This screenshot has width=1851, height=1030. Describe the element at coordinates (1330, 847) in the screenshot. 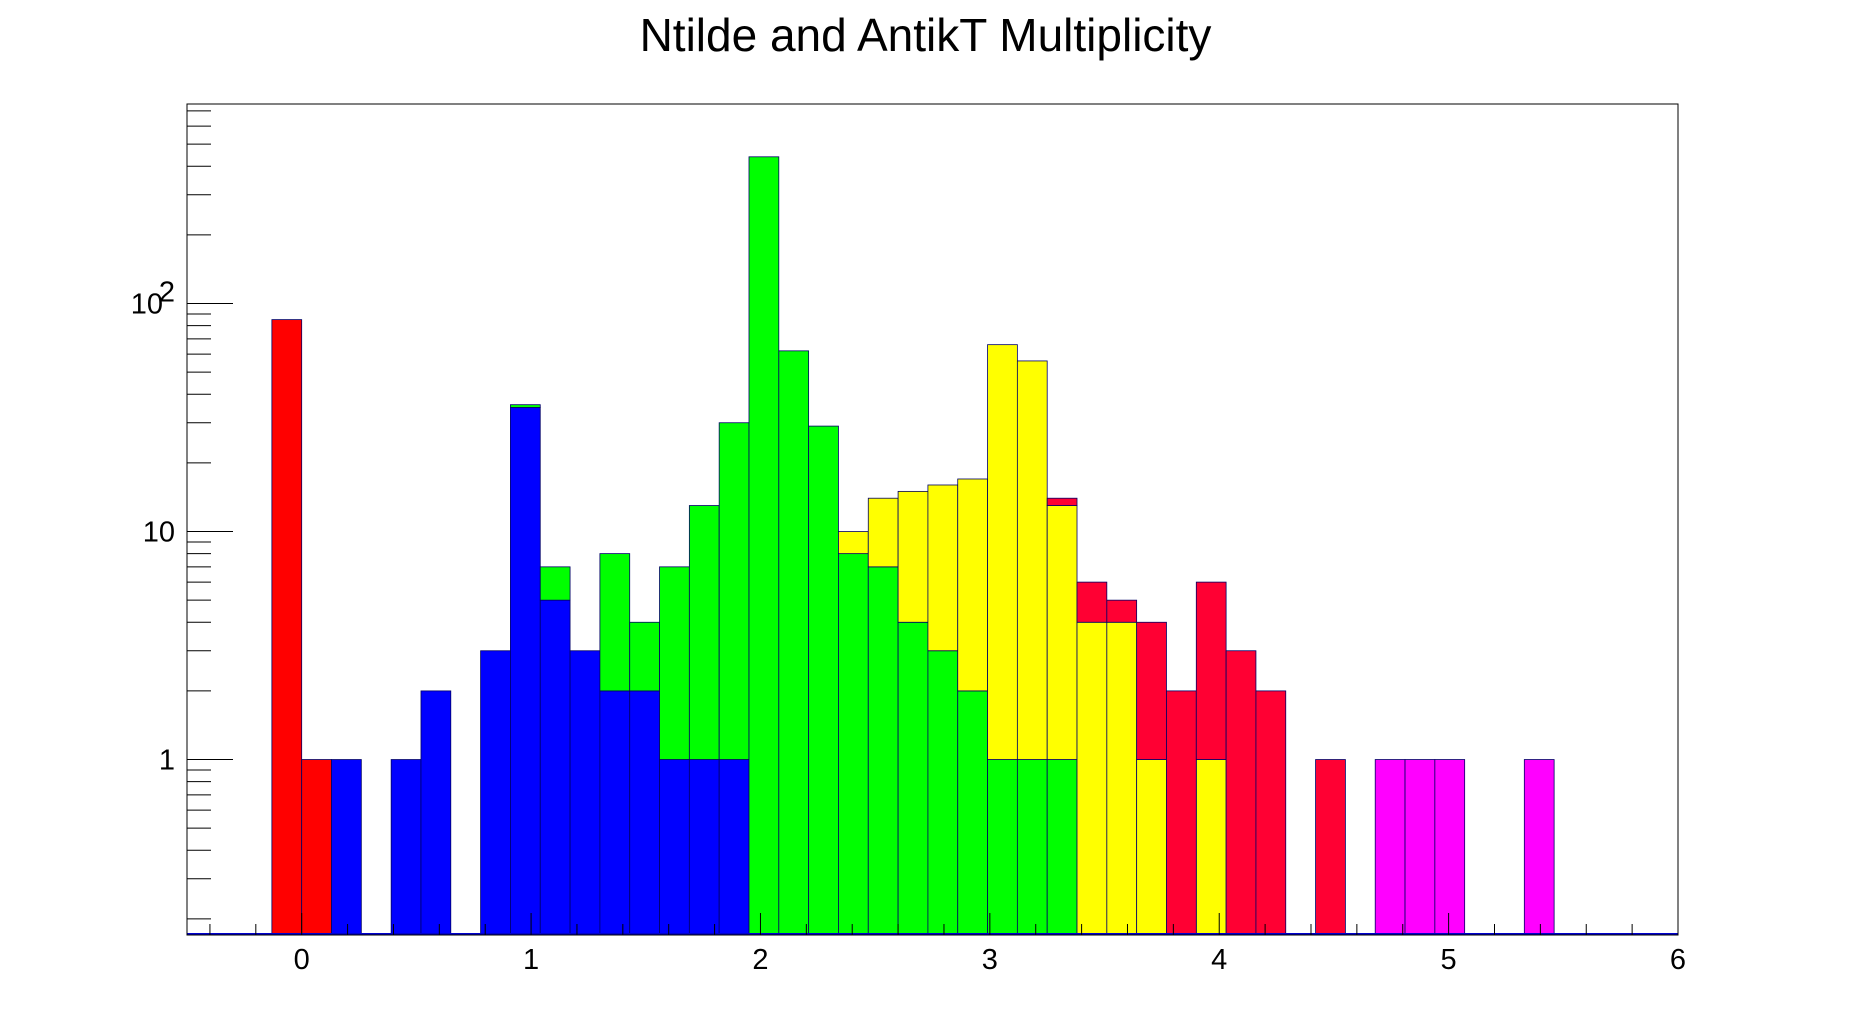

I see `bar-s4-b8` at that location.